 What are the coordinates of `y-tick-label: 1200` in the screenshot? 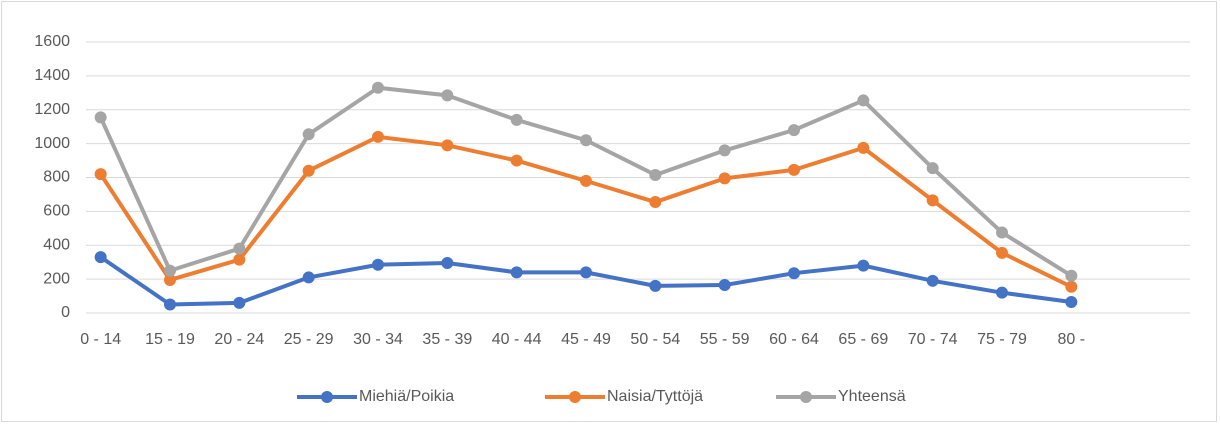 It's located at (52, 109).